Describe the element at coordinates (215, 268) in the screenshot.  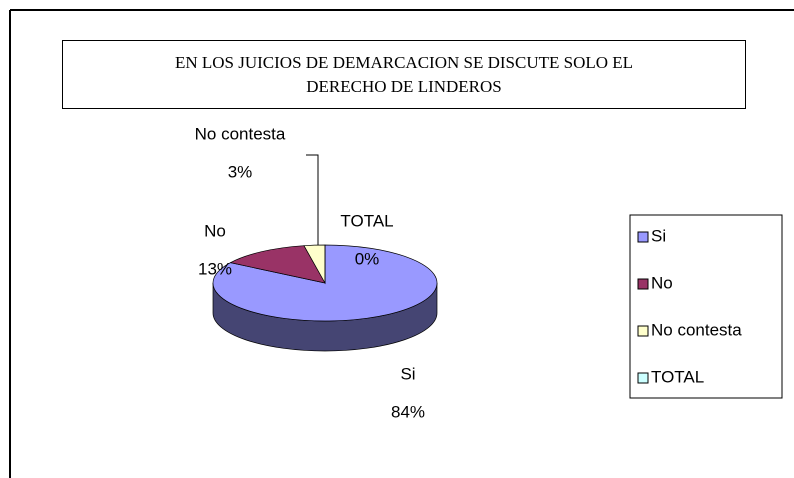
I see `data-label-value: 13%` at that location.